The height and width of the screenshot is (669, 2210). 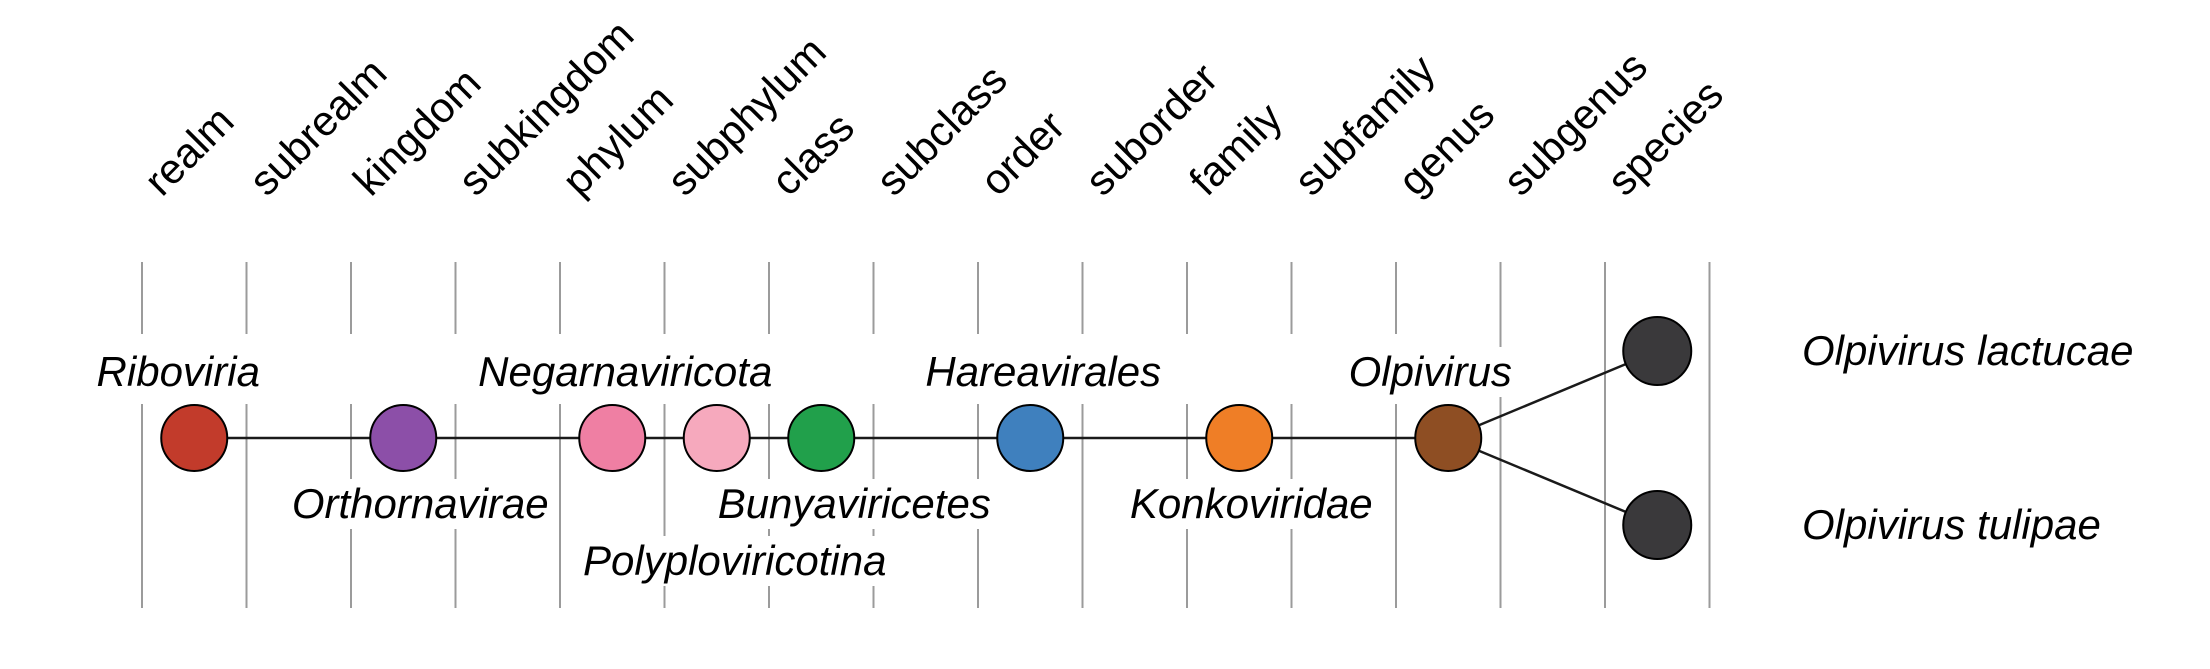 What do you see at coordinates (1030, 438) in the screenshot?
I see `node-hareavirales` at bounding box center [1030, 438].